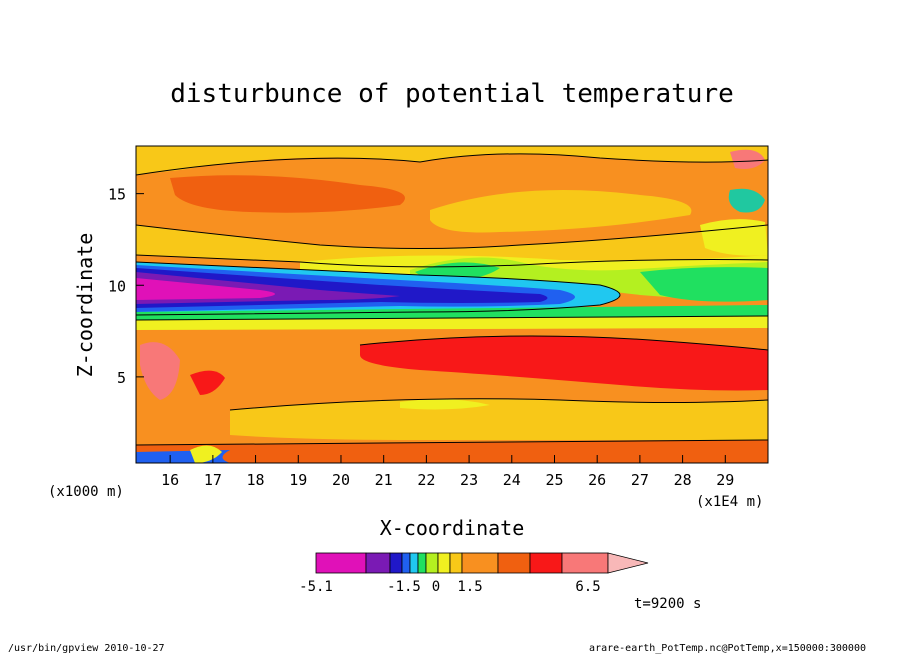 The image size is (904, 654). Describe the element at coordinates (117, 286) in the screenshot. I see `y-tick-label-10: 10` at that location.